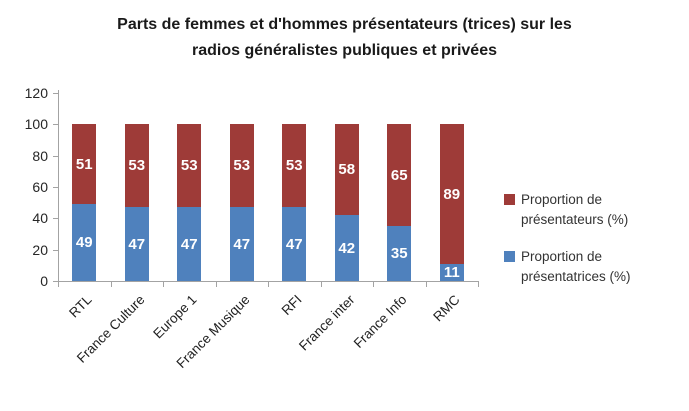 This screenshot has width=689, height=411. I want to click on y-tick-label: 120, so click(36, 93).